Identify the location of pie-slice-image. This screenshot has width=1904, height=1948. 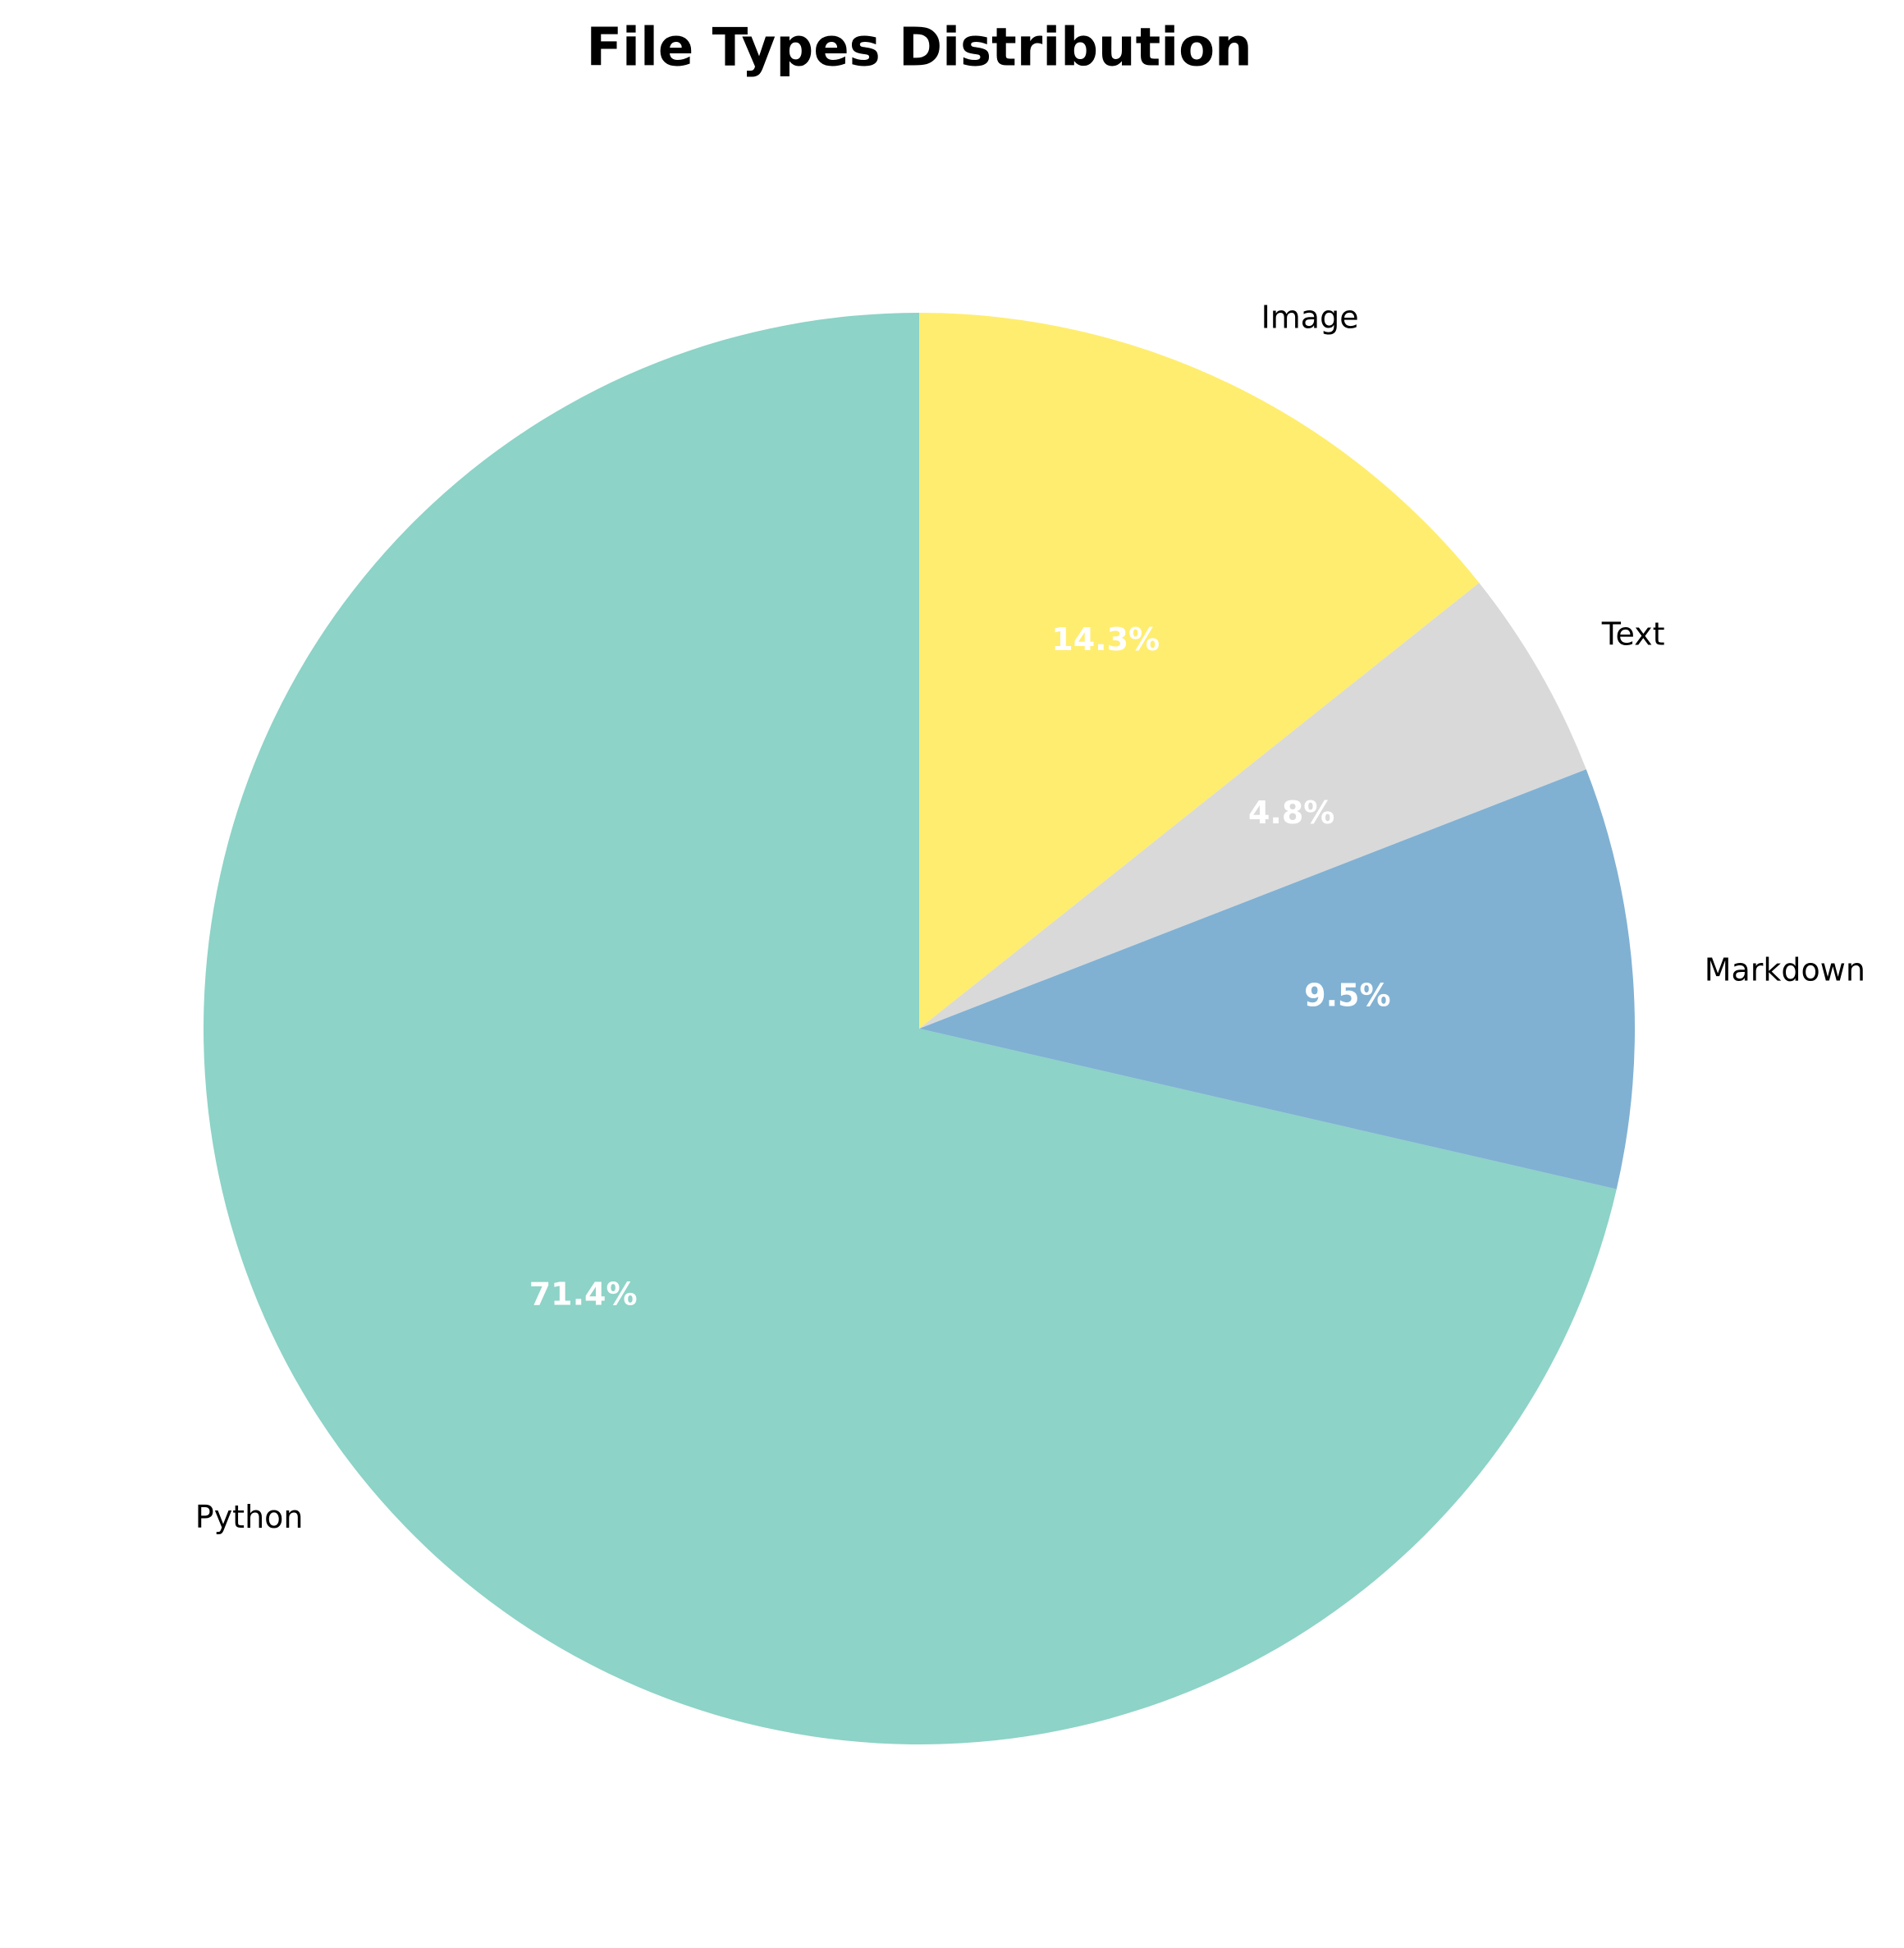
(1199, 671).